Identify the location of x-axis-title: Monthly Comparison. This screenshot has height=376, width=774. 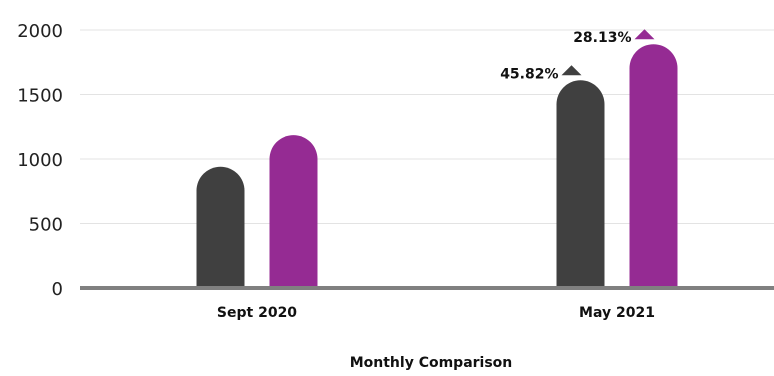
(431, 363).